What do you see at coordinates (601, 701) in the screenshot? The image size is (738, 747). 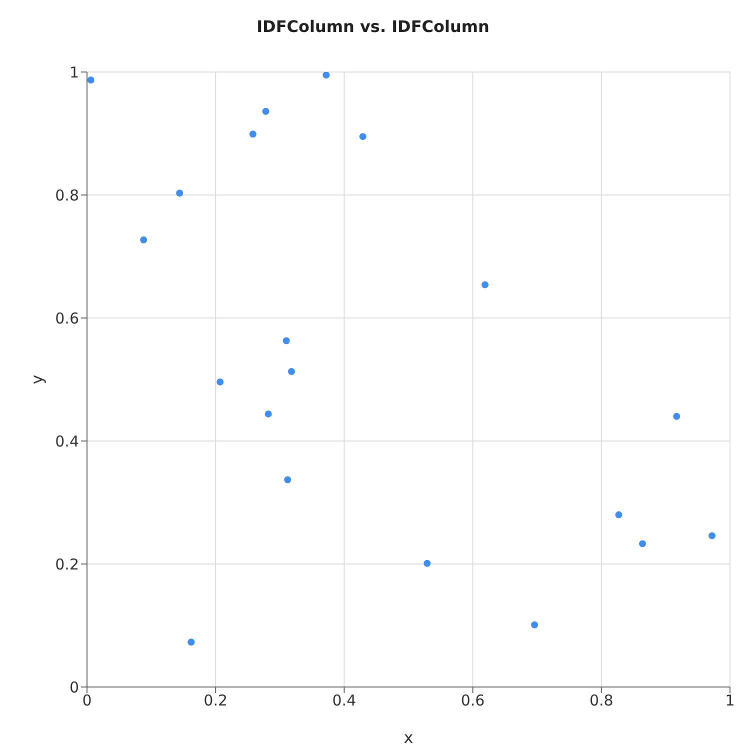 I see `x-tick-label: 0.8` at bounding box center [601, 701].